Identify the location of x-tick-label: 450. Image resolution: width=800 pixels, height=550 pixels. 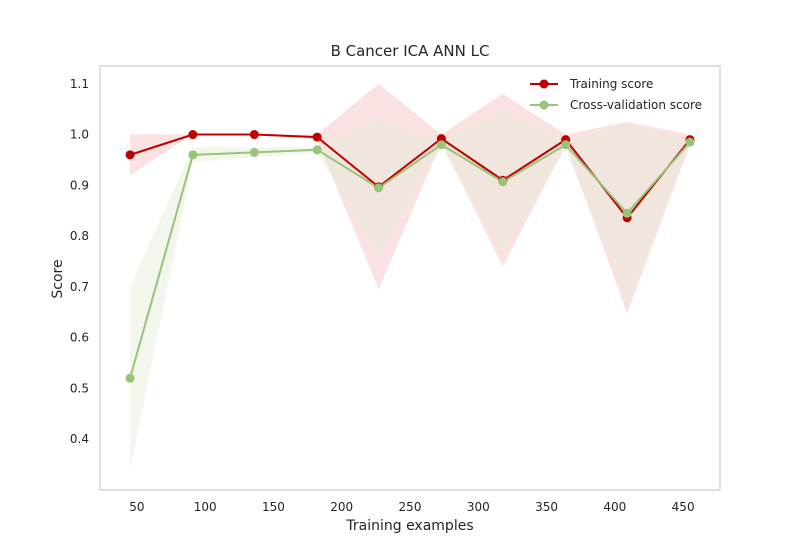
(683, 507).